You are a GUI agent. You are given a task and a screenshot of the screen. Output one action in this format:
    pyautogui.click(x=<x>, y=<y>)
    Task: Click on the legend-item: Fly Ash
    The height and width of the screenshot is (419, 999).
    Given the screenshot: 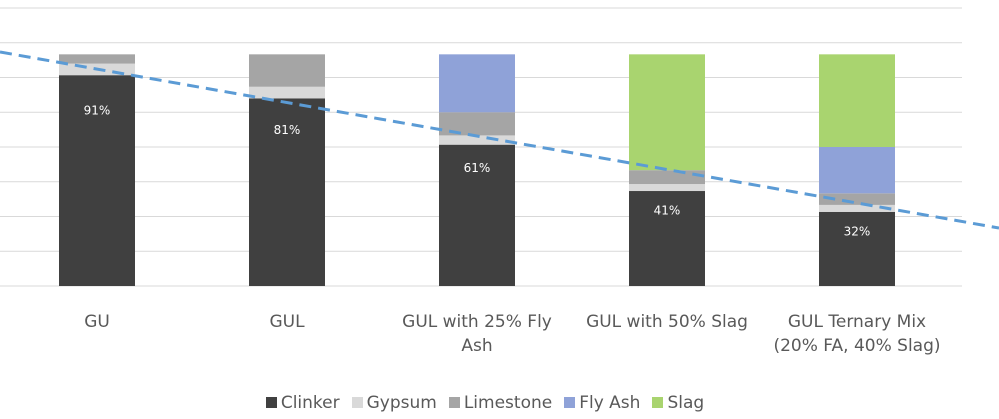 What is the action you would take?
    pyautogui.click(x=602, y=403)
    